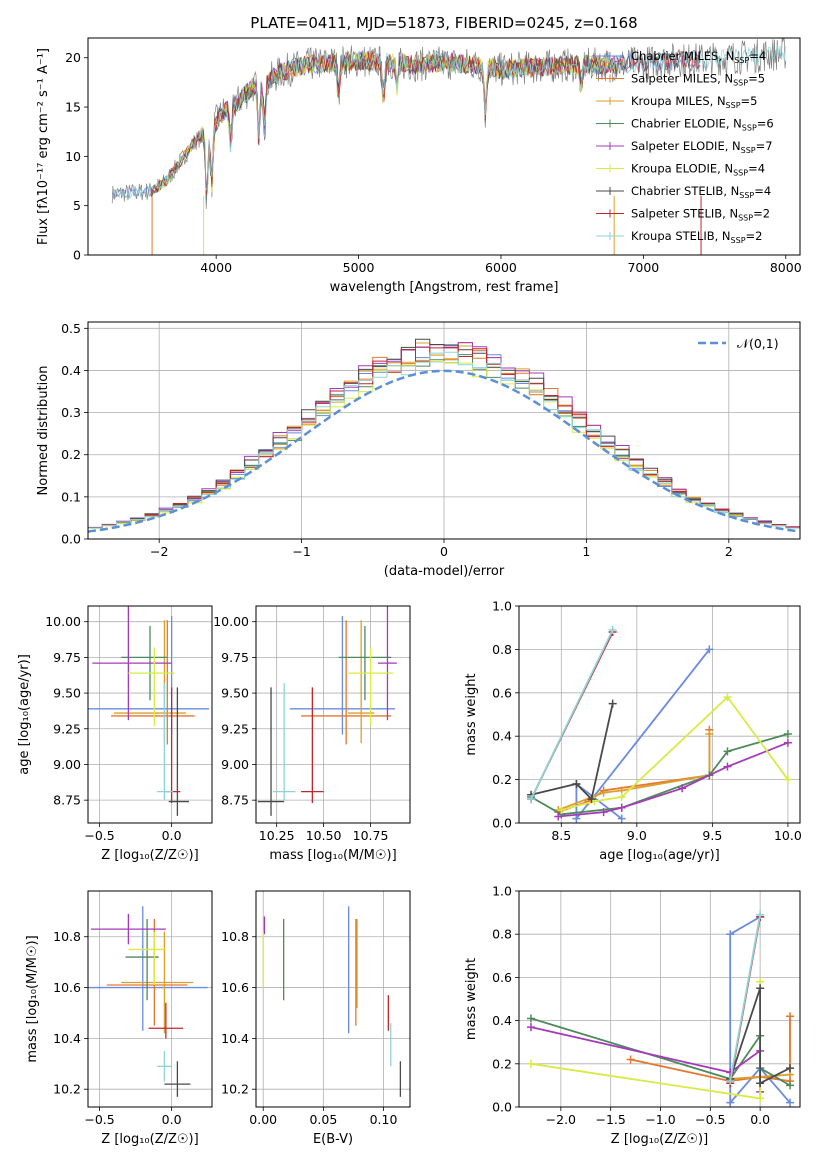  Describe the element at coordinates (712, 835) in the screenshot. I see `x-tick-label: 9.5` at that location.